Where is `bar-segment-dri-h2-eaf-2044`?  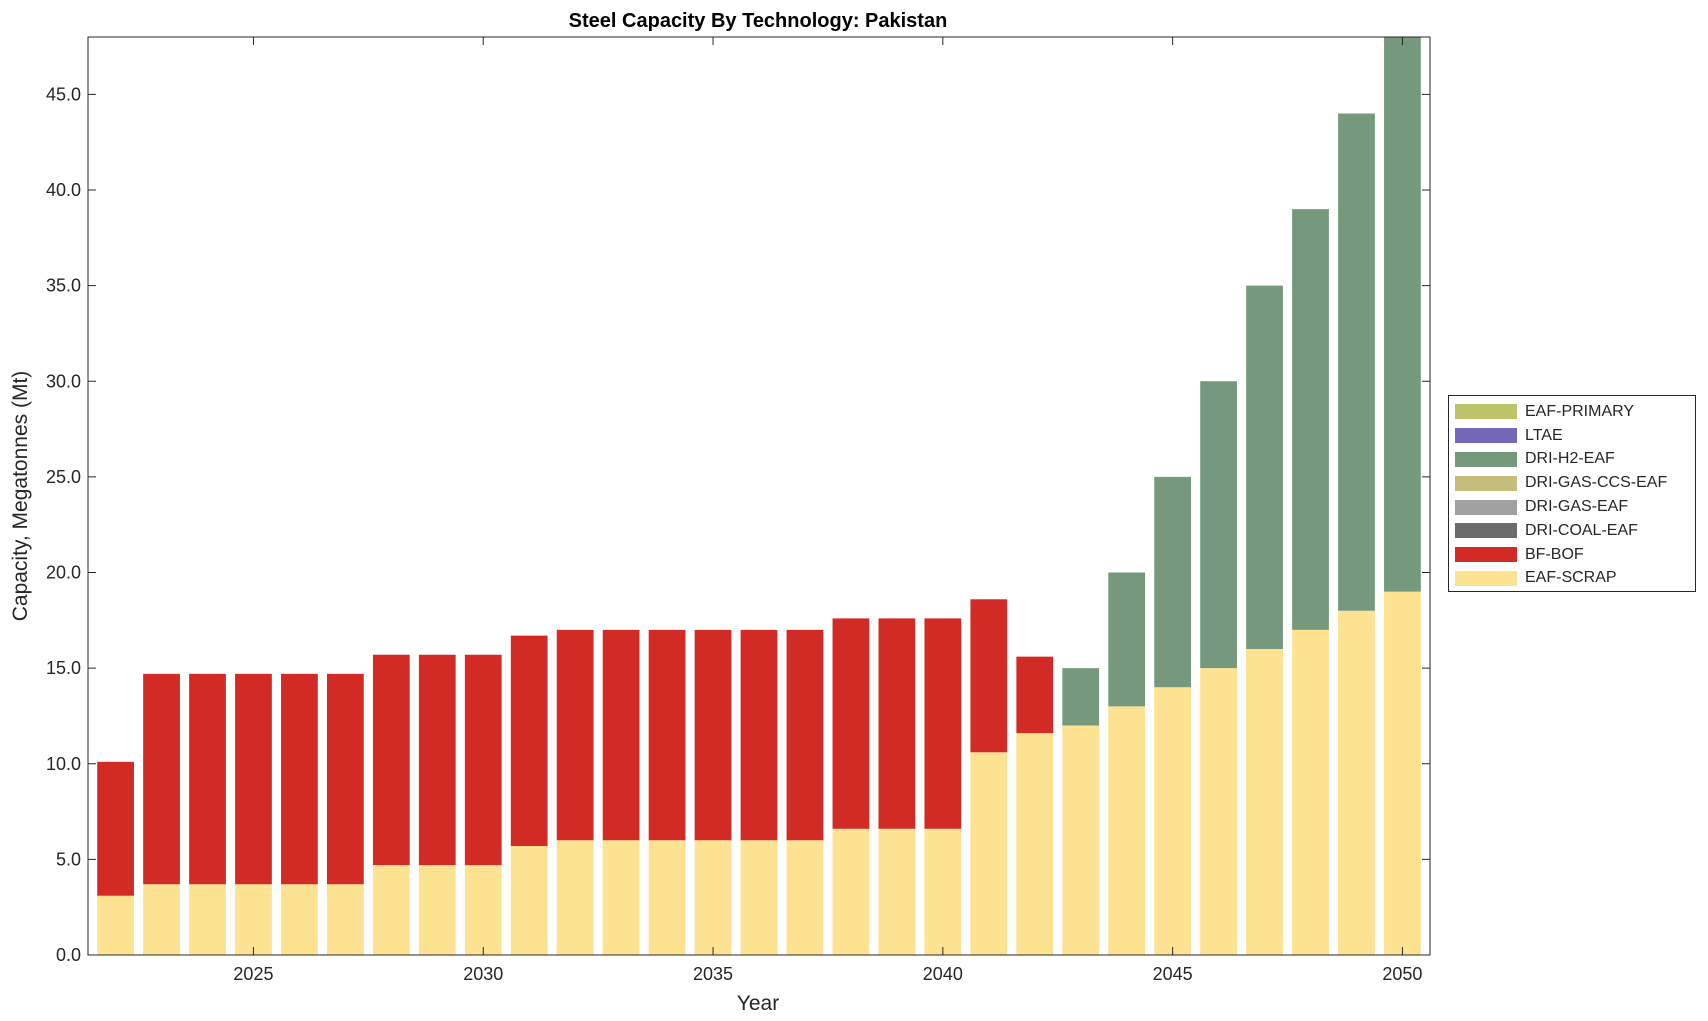 bar-segment-dri-h2-eaf-2044 is located at coordinates (1127, 639).